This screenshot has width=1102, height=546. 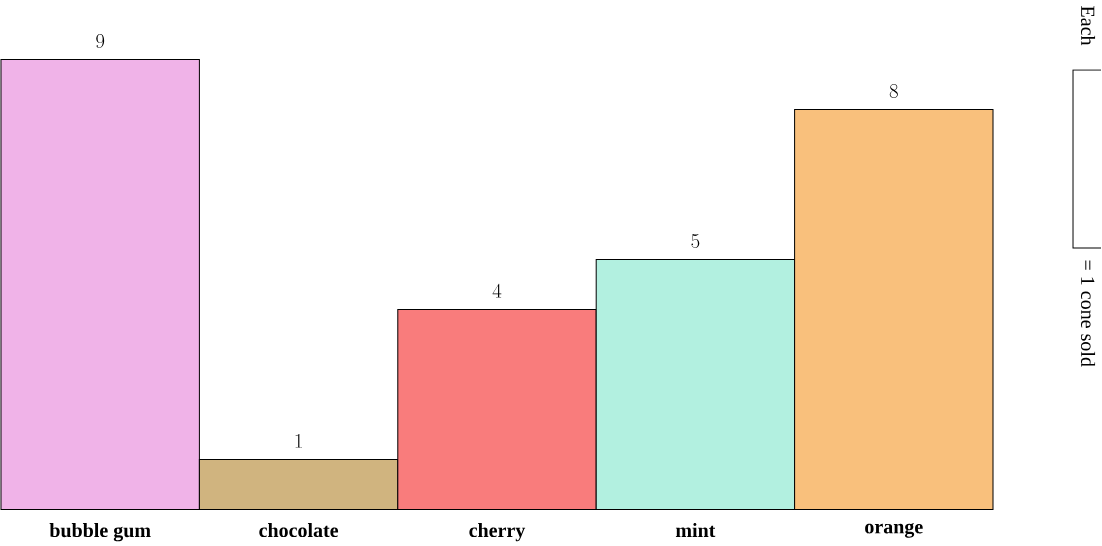 What do you see at coordinates (100, 532) in the screenshot?
I see `x-tick-label: bubble gum` at bounding box center [100, 532].